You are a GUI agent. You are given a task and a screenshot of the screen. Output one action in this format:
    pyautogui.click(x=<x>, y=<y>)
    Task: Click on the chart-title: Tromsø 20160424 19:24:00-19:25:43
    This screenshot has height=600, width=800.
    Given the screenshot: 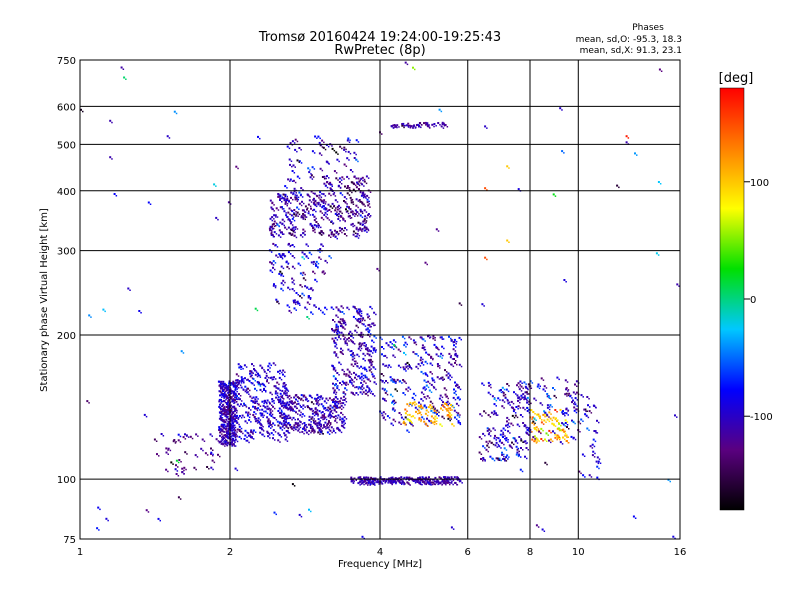 What is the action you would take?
    pyautogui.click(x=379, y=37)
    